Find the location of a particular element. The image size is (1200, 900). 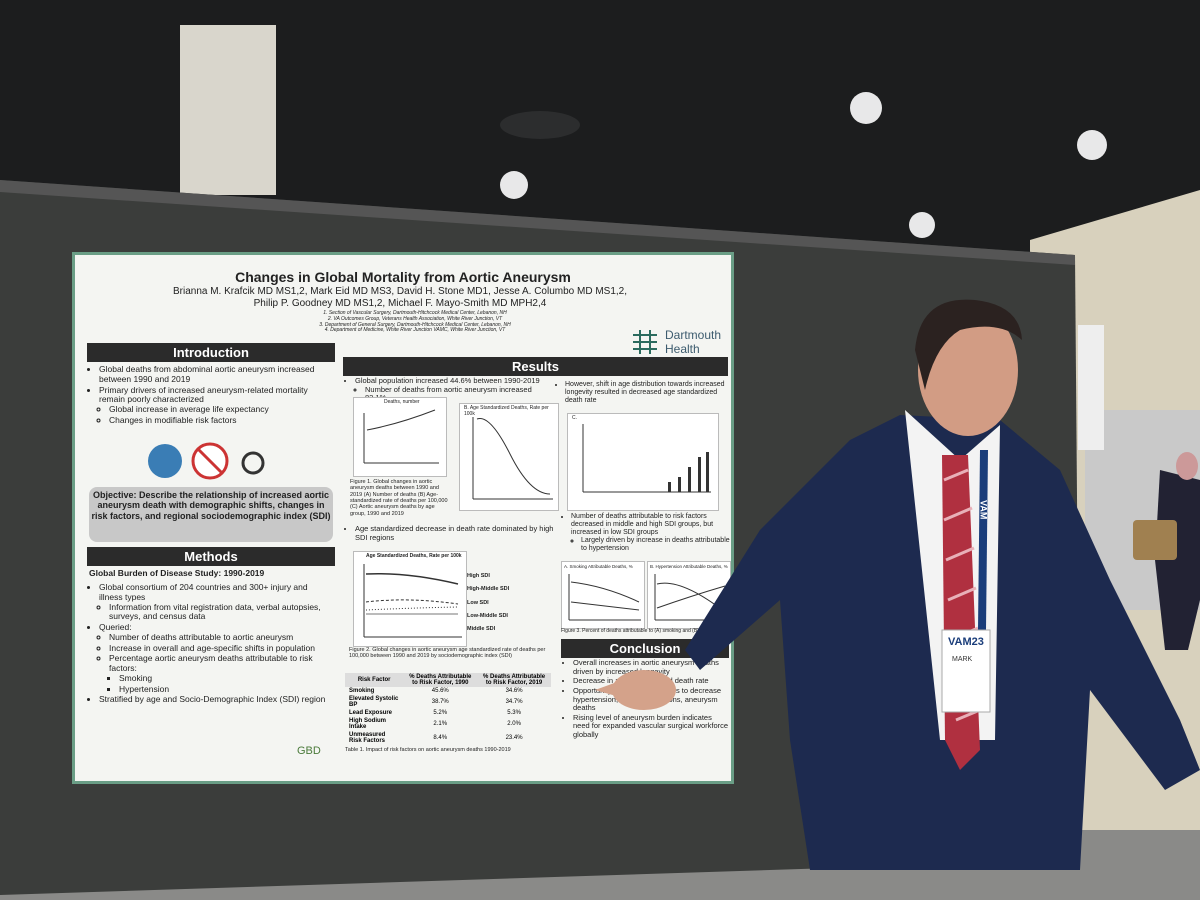

legend-entry: Low SDI is located at coordinates (478, 602).